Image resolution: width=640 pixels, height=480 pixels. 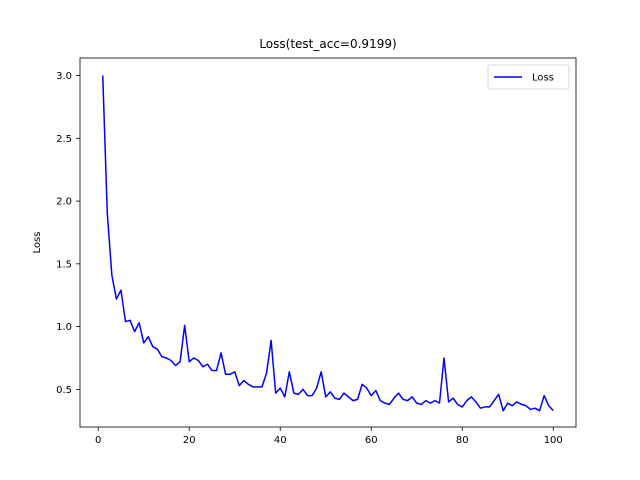 I want to click on x-tick-label: 80, so click(x=462, y=440).